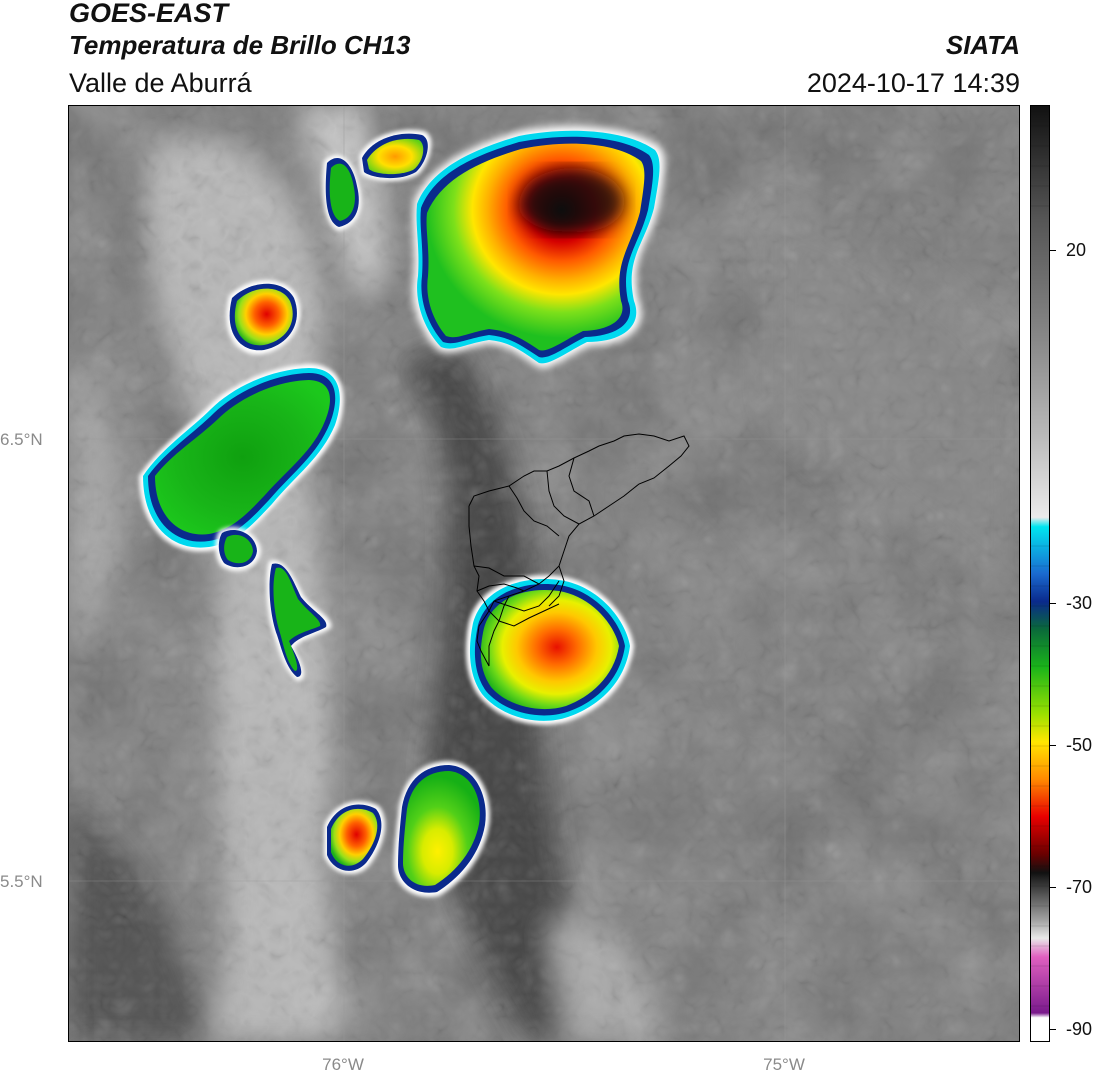  What do you see at coordinates (241, 467) in the screenshot?
I see `storm-cell-west-large` at bounding box center [241, 467].